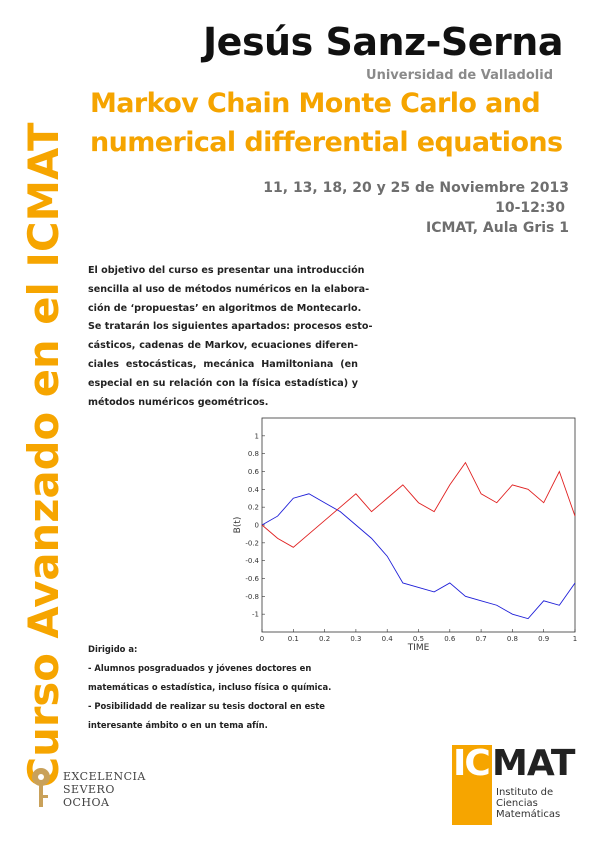 The image size is (595, 842). Describe the element at coordinates (472, 785) in the screenshot. I see `logo-box` at that location.